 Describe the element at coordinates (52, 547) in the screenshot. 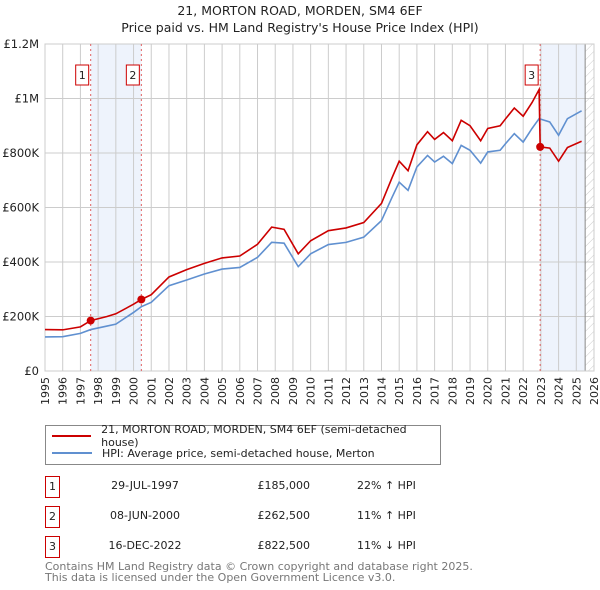

I see `sale-number-badge: 3` at that location.